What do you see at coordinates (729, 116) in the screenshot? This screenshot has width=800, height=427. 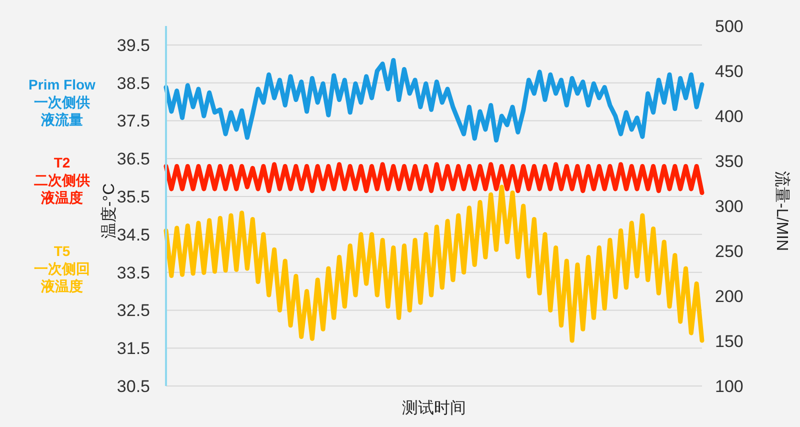 I see `y2-tick-label: 400` at bounding box center [729, 116].